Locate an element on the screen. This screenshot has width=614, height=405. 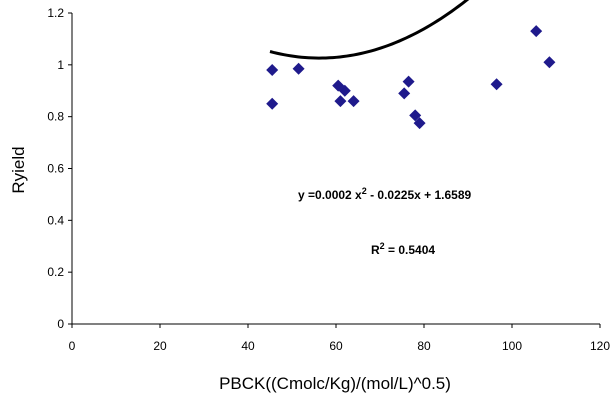
x-tick-label: 80 is located at coordinates (424, 346).